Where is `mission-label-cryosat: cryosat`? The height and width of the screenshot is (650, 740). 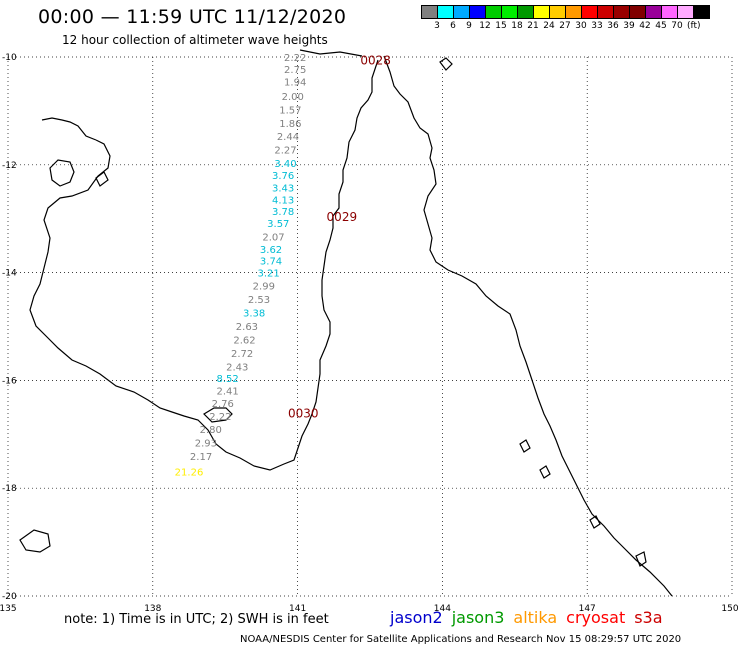
mission-label-cryosat: cryosat is located at coordinates (596, 617).